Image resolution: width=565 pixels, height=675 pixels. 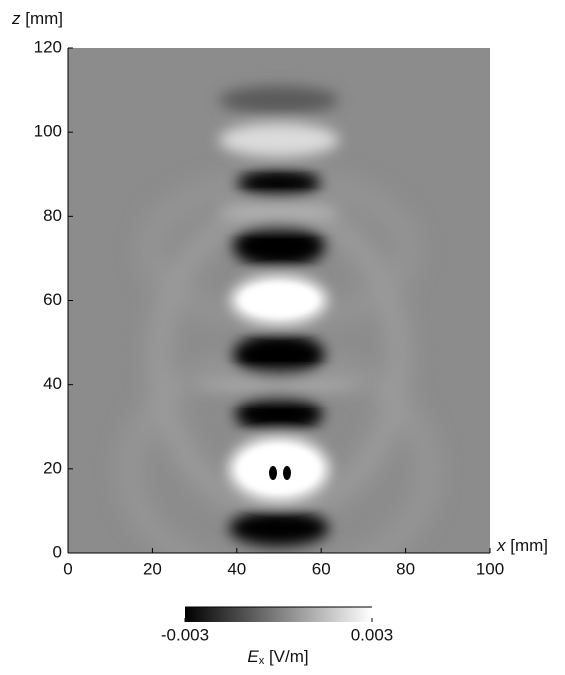 I want to click on x-tick-label: 80, so click(x=405, y=568).